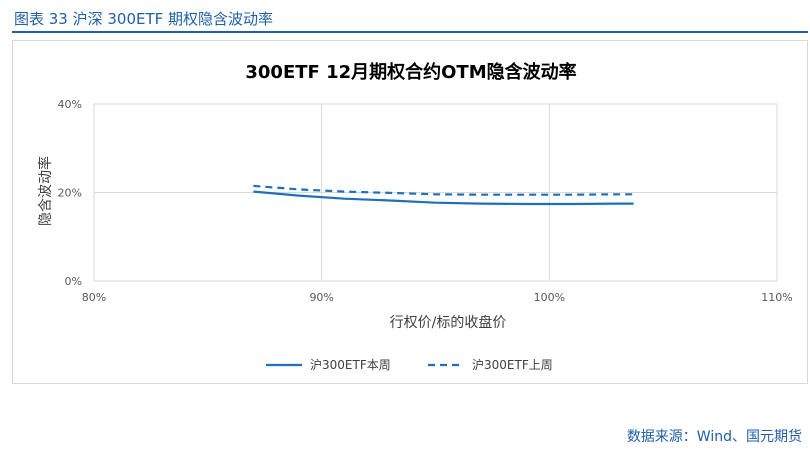  What do you see at coordinates (448, 322) in the screenshot?
I see `x-axis-label: 行权价/标的收盘价` at bounding box center [448, 322].